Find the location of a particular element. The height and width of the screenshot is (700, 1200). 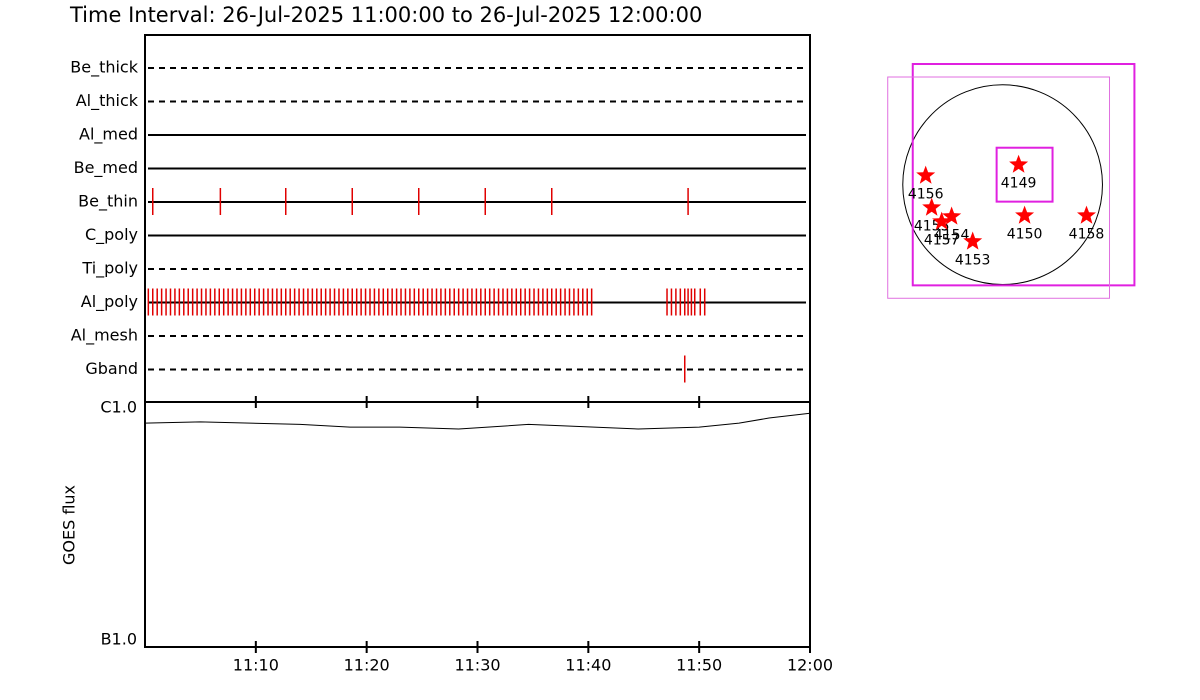

row-label: Be_thick is located at coordinates (104, 68).